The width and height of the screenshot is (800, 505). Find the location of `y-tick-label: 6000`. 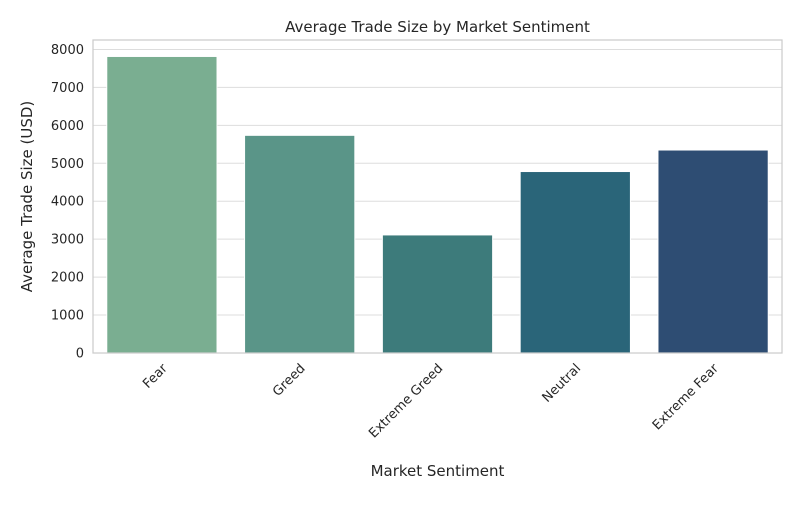

y-tick-label: 6000 is located at coordinates (67, 126).